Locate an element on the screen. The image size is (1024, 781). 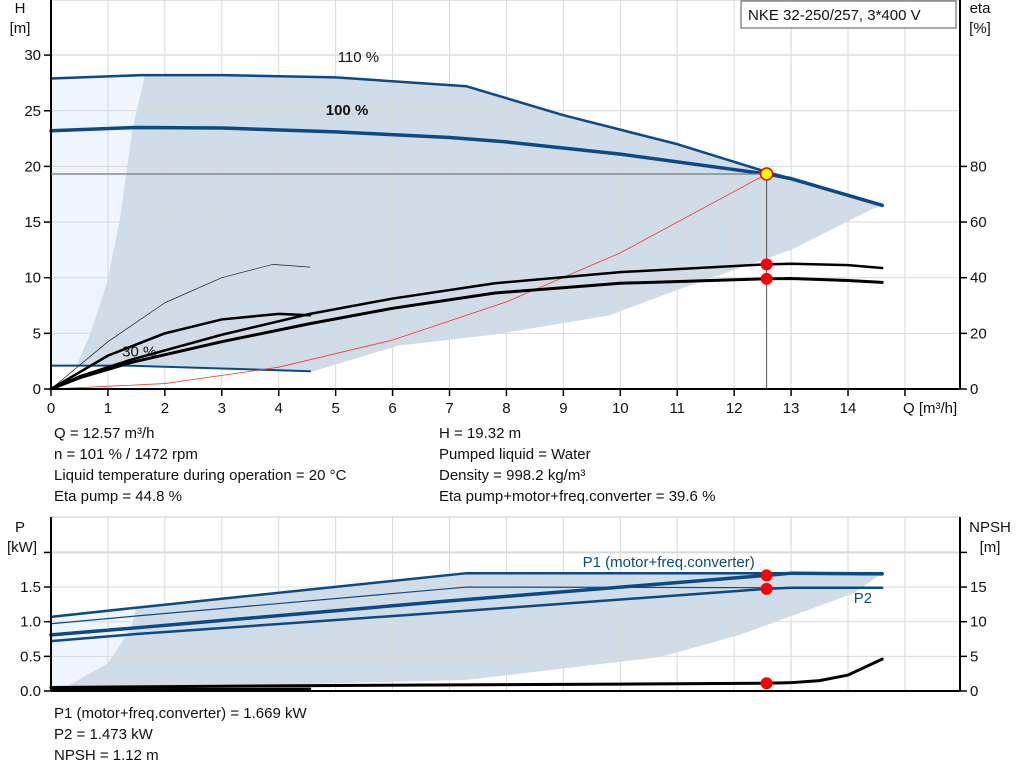
y-tick-label: 5 is located at coordinates (37, 333).